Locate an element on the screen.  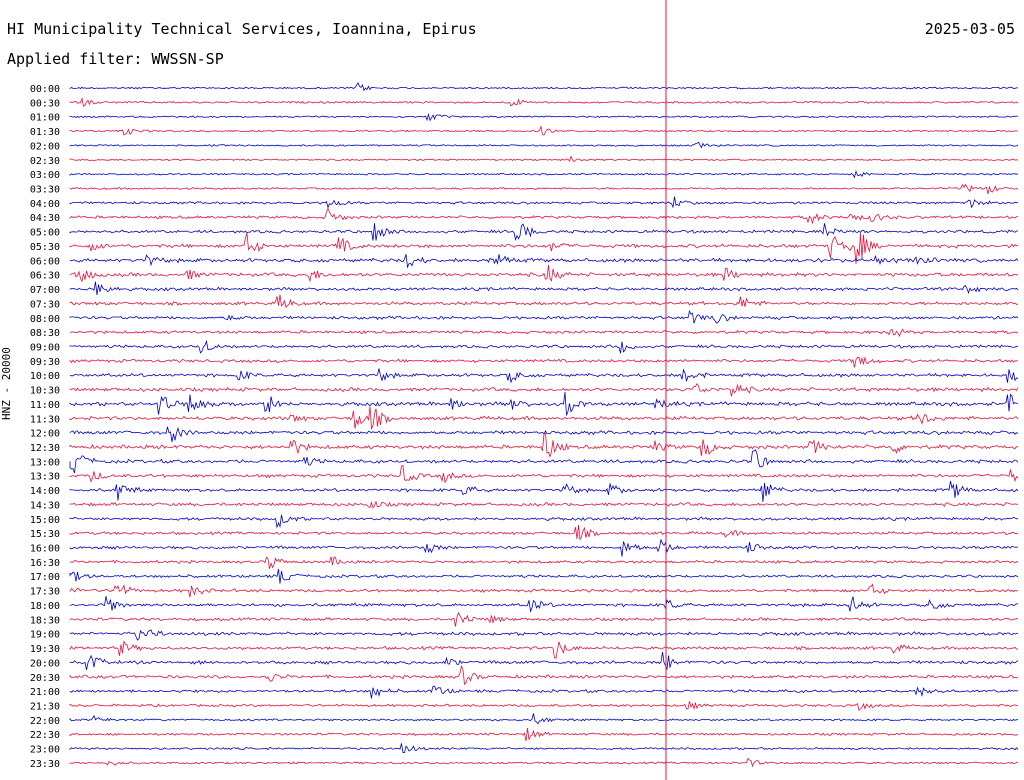
time-label: 16:30 is located at coordinates (45, 563).